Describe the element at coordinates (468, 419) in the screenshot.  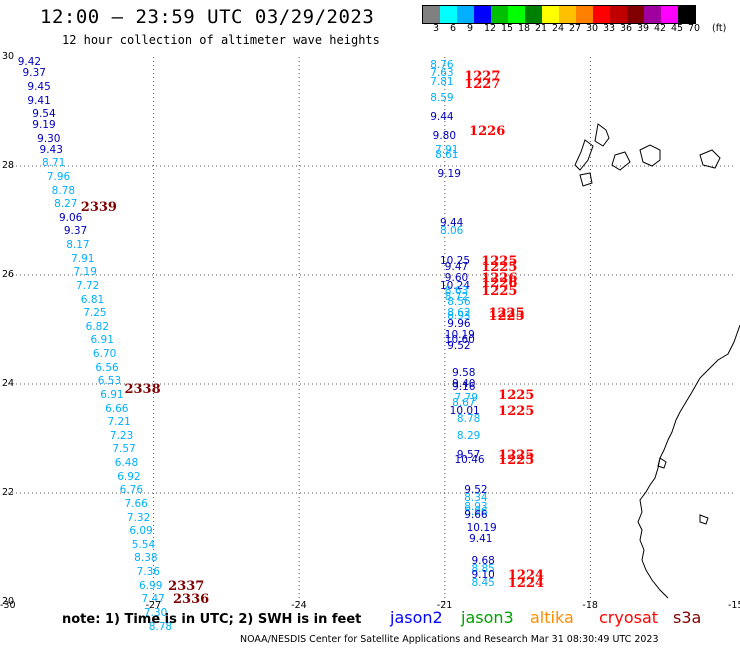
I see `swh-value: 8.78` at that location.